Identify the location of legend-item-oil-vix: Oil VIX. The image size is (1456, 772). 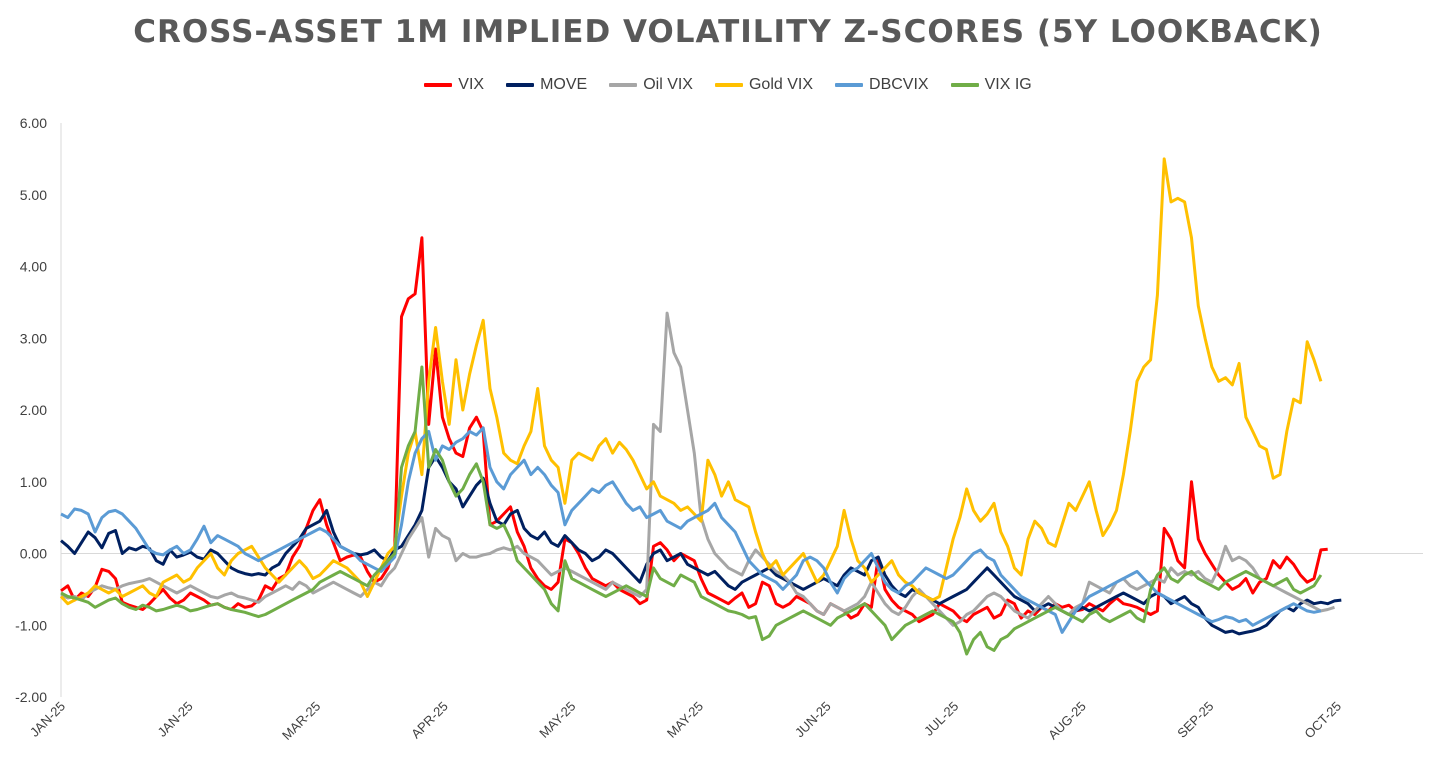
(651, 85).